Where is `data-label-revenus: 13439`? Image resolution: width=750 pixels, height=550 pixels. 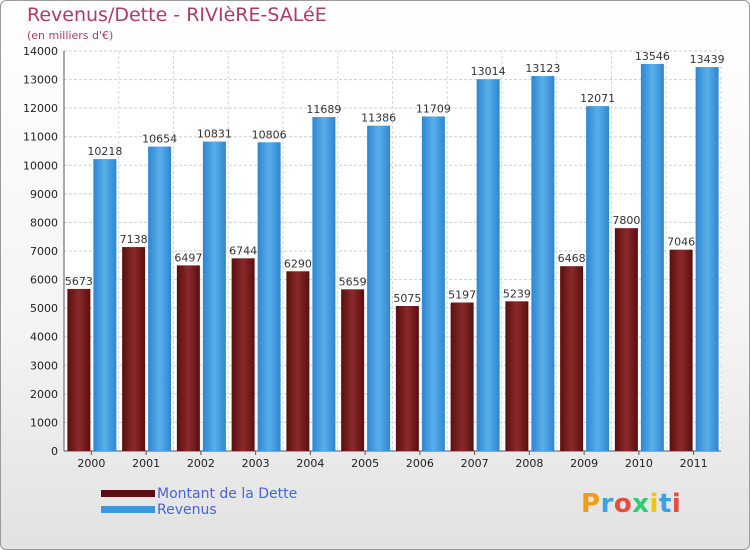
data-label-revenus: 13439 is located at coordinates (707, 59).